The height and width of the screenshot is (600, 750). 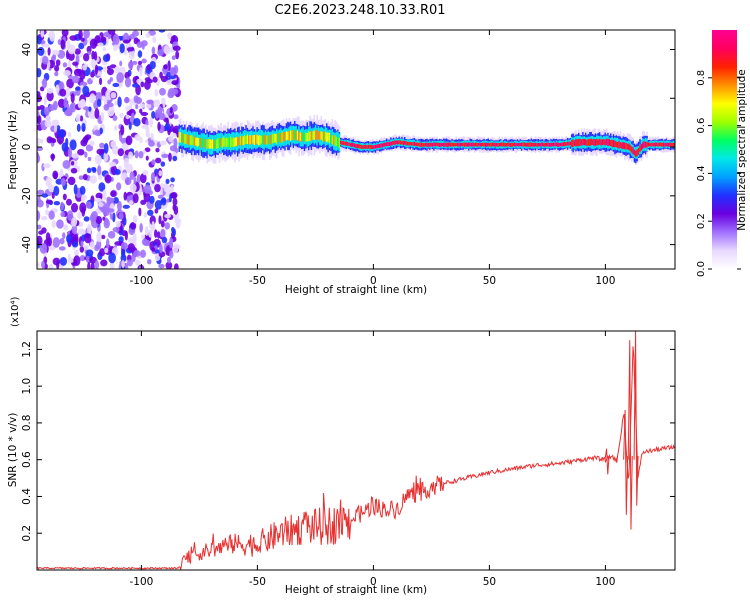 What do you see at coordinates (630, 435) in the screenshot?
I see `snr-spike` at bounding box center [630, 435].